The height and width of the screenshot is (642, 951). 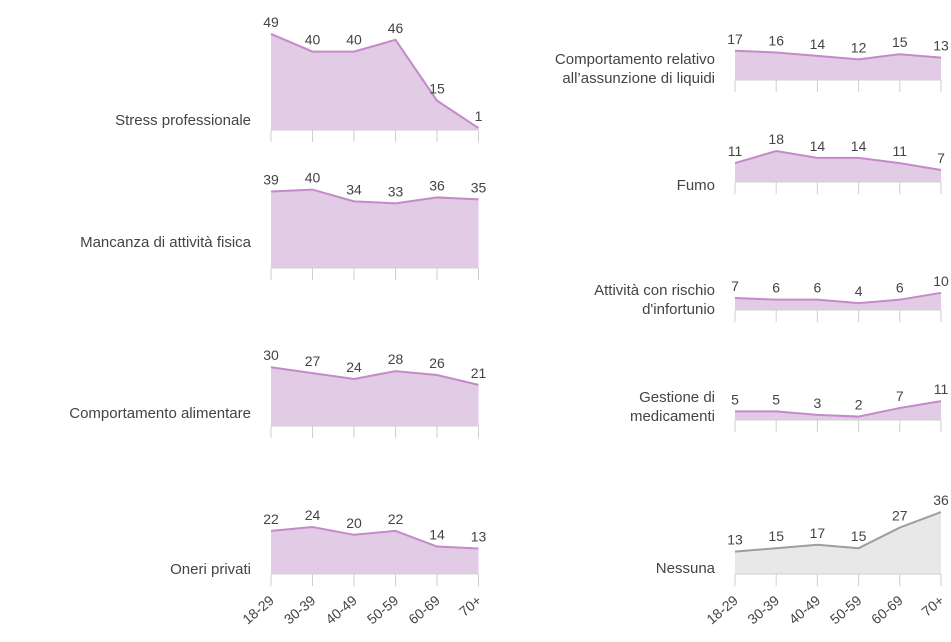 I want to click on data-label: 18, so click(x=776, y=139).